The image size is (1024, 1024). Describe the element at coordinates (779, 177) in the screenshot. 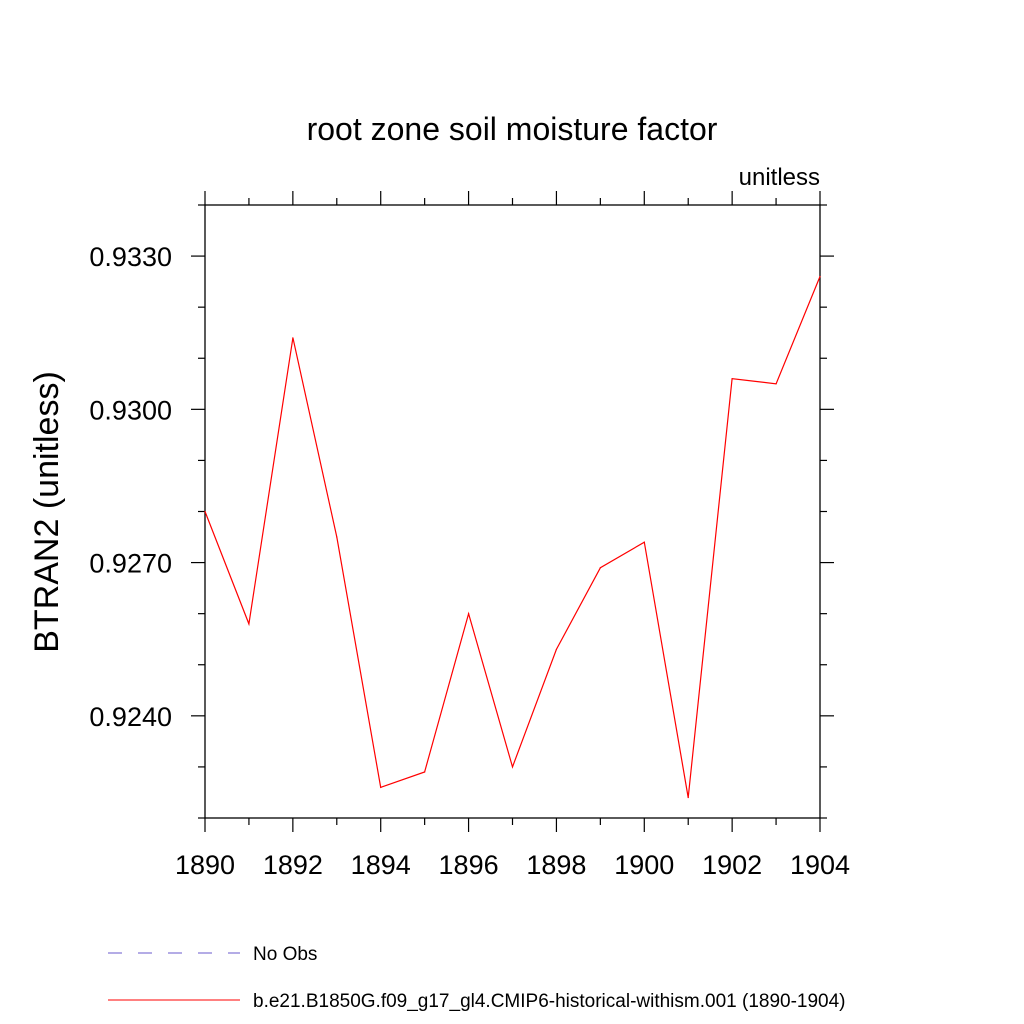

I see `units-label: unitless` at that location.